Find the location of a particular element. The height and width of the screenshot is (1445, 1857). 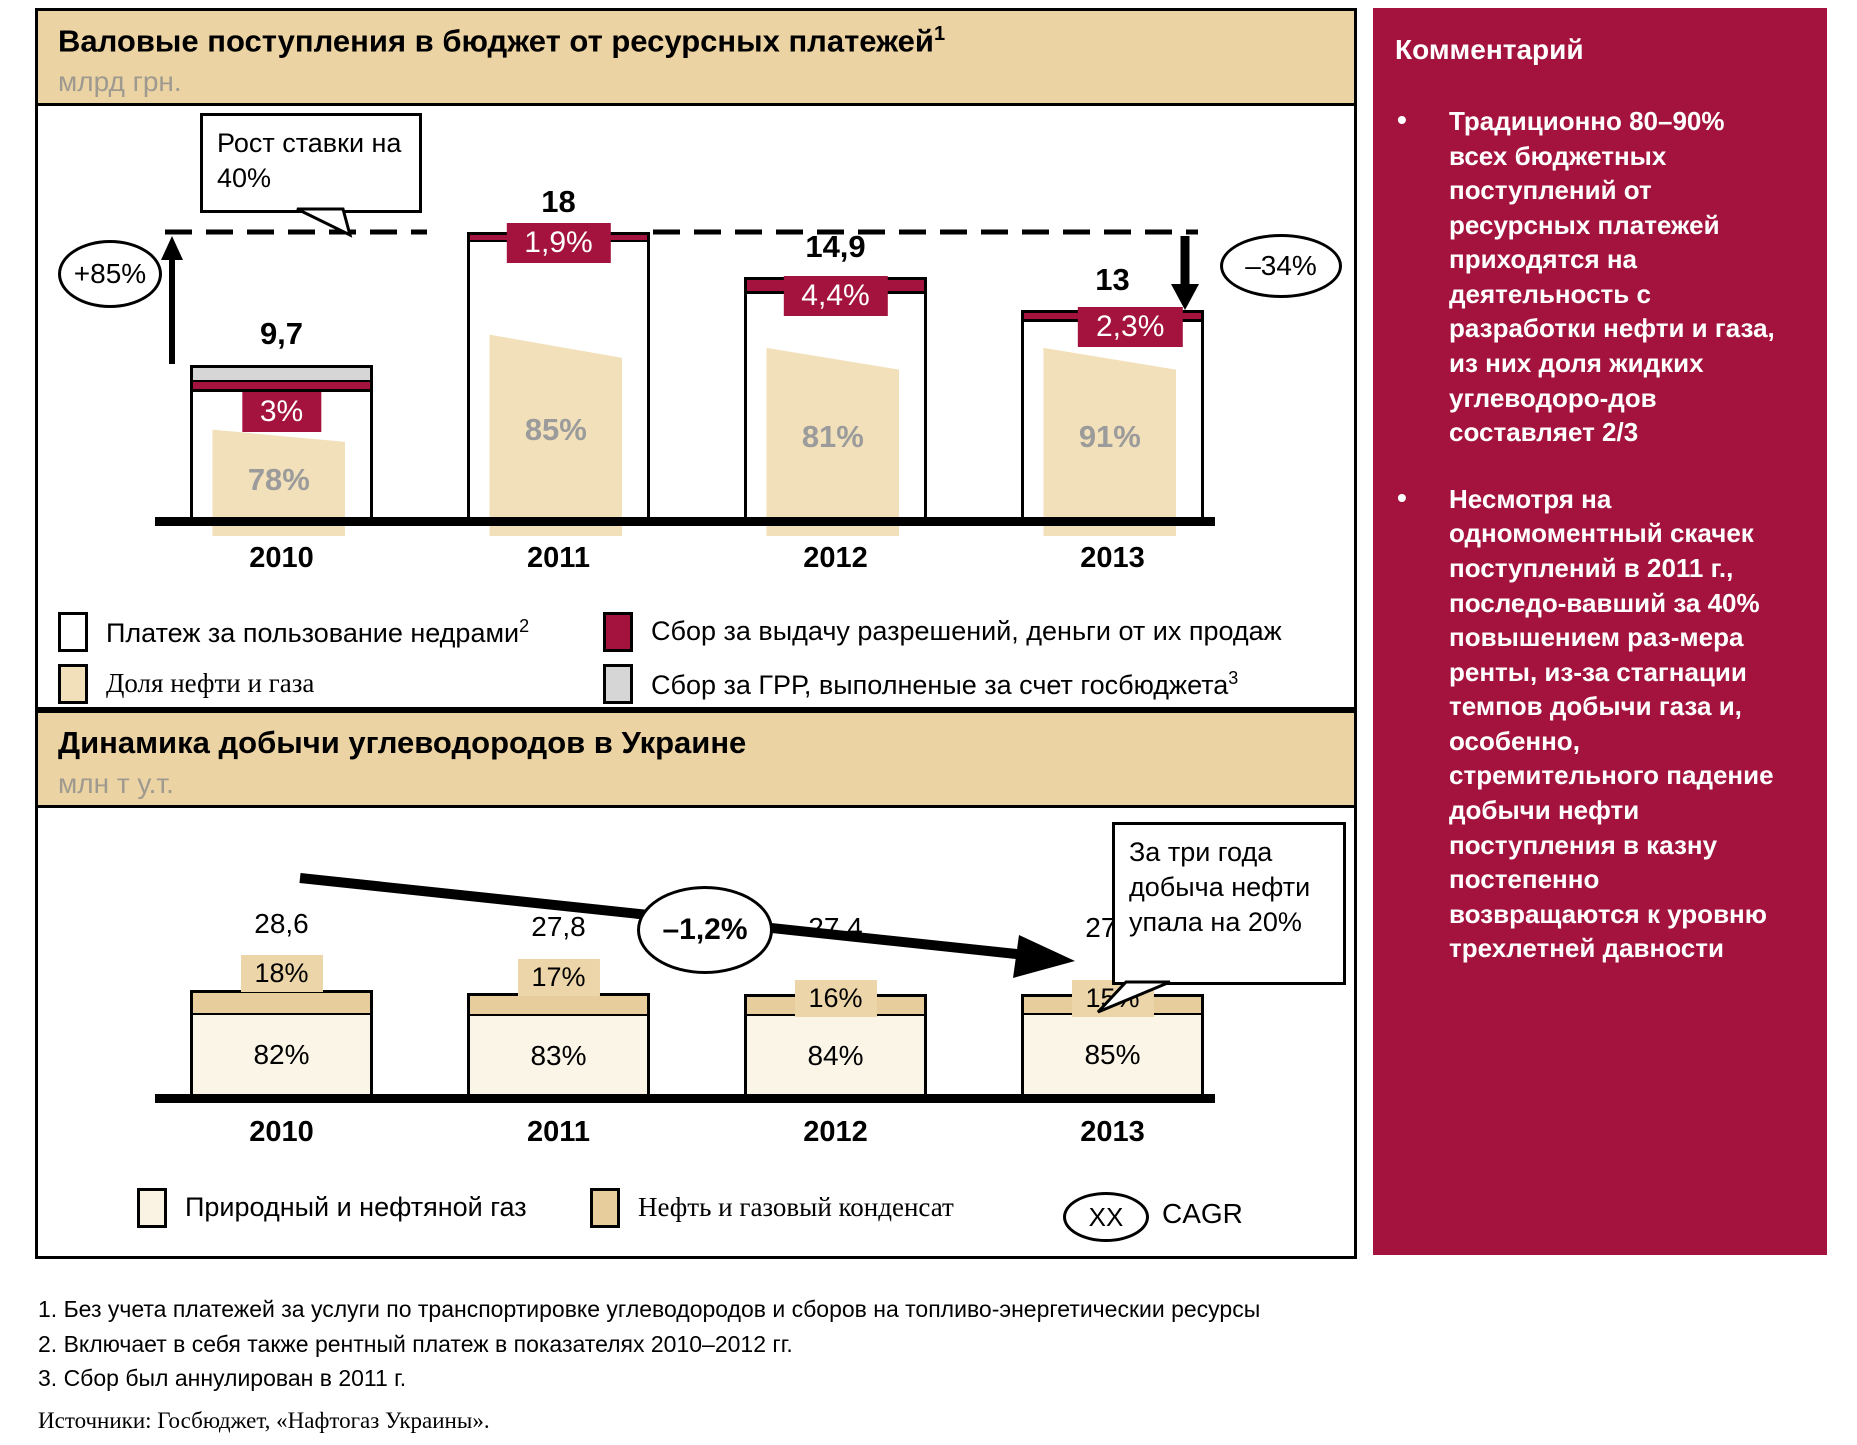

chart1-oilgas-share-label: 91% is located at coordinates (1109, 436).